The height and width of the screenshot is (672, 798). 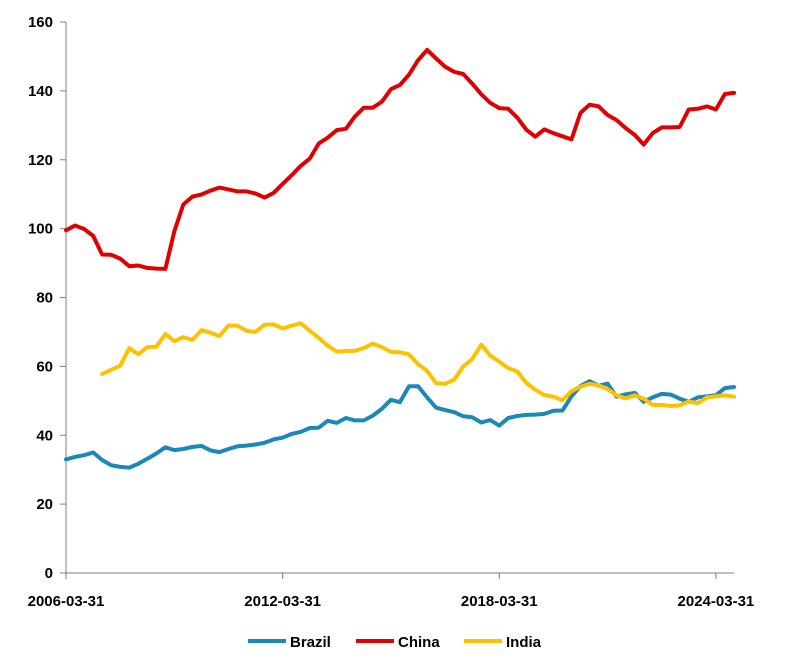 What do you see at coordinates (40, 22) in the screenshot?
I see `y-tick-label: 160` at bounding box center [40, 22].